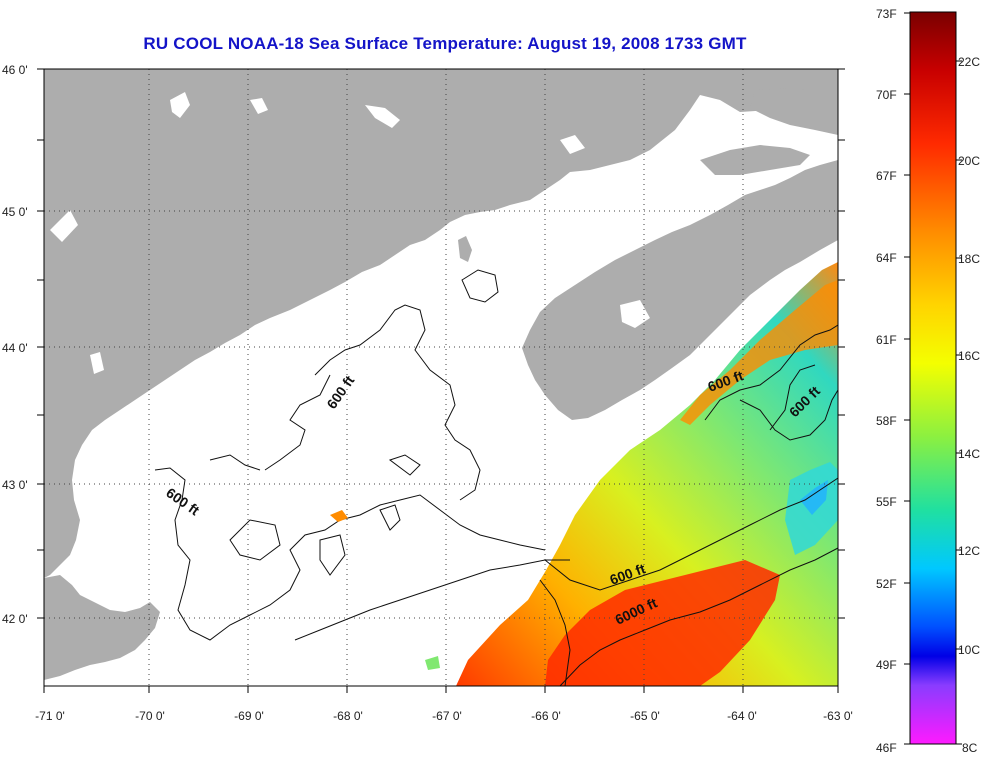 The width and height of the screenshot is (984, 761). Describe the element at coordinates (886, 95) in the screenshot. I see `colorbar-f-label: 70F` at that location.